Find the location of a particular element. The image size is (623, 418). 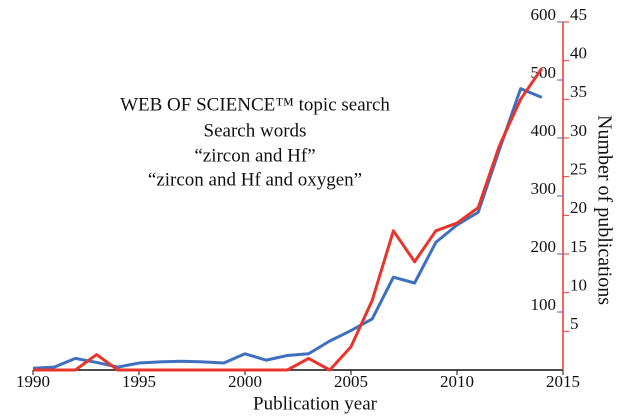

y2-tick-label: 45 is located at coordinates (578, 14).